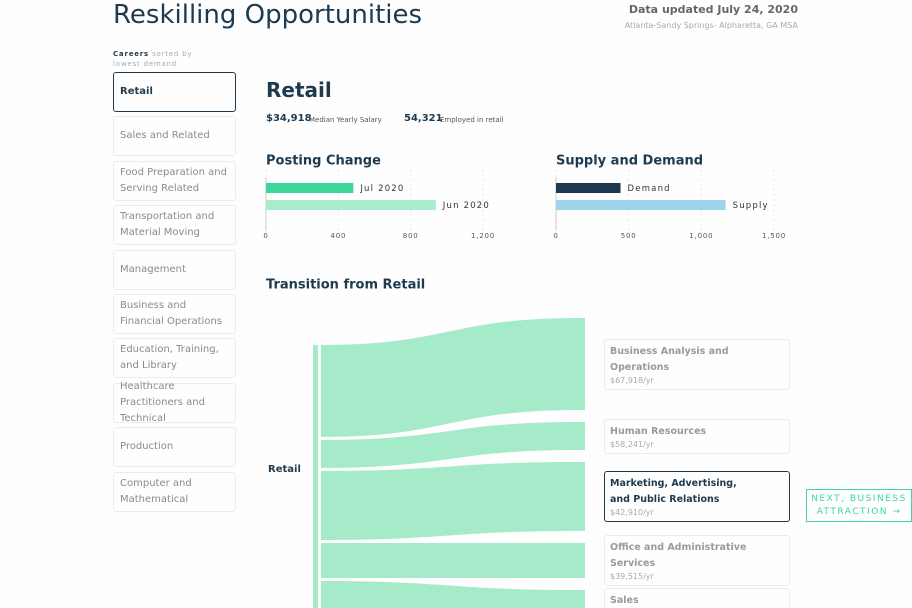  What do you see at coordinates (174, 225) in the screenshot?
I see `career-item: Transportation and Material Moving` at bounding box center [174, 225].